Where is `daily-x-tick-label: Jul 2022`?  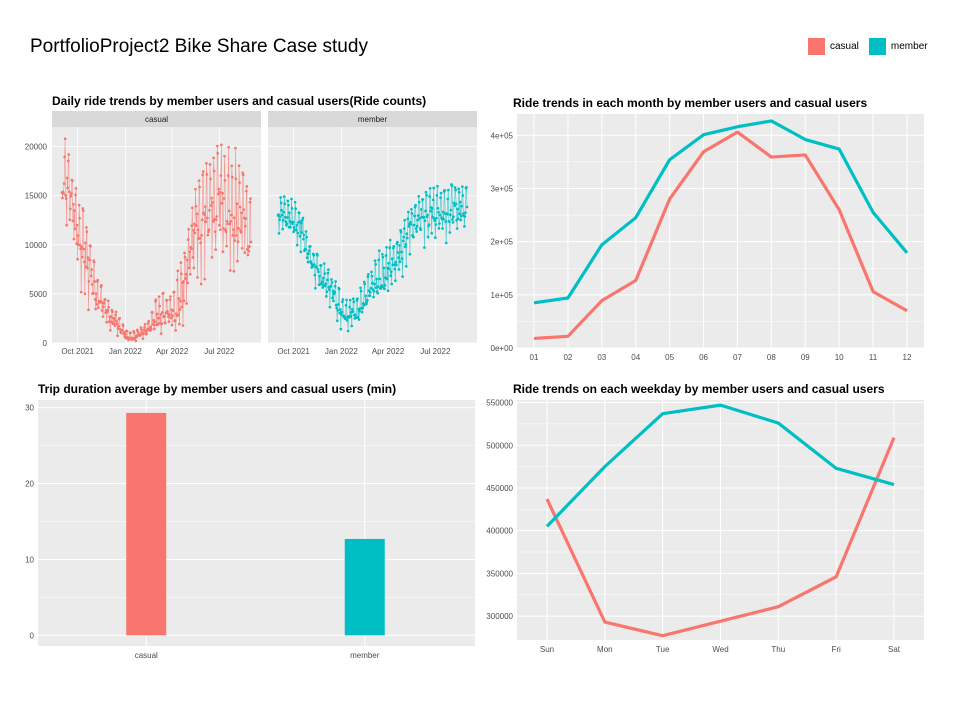
daily-x-tick-label: Jul 2022 is located at coordinates (219, 351).